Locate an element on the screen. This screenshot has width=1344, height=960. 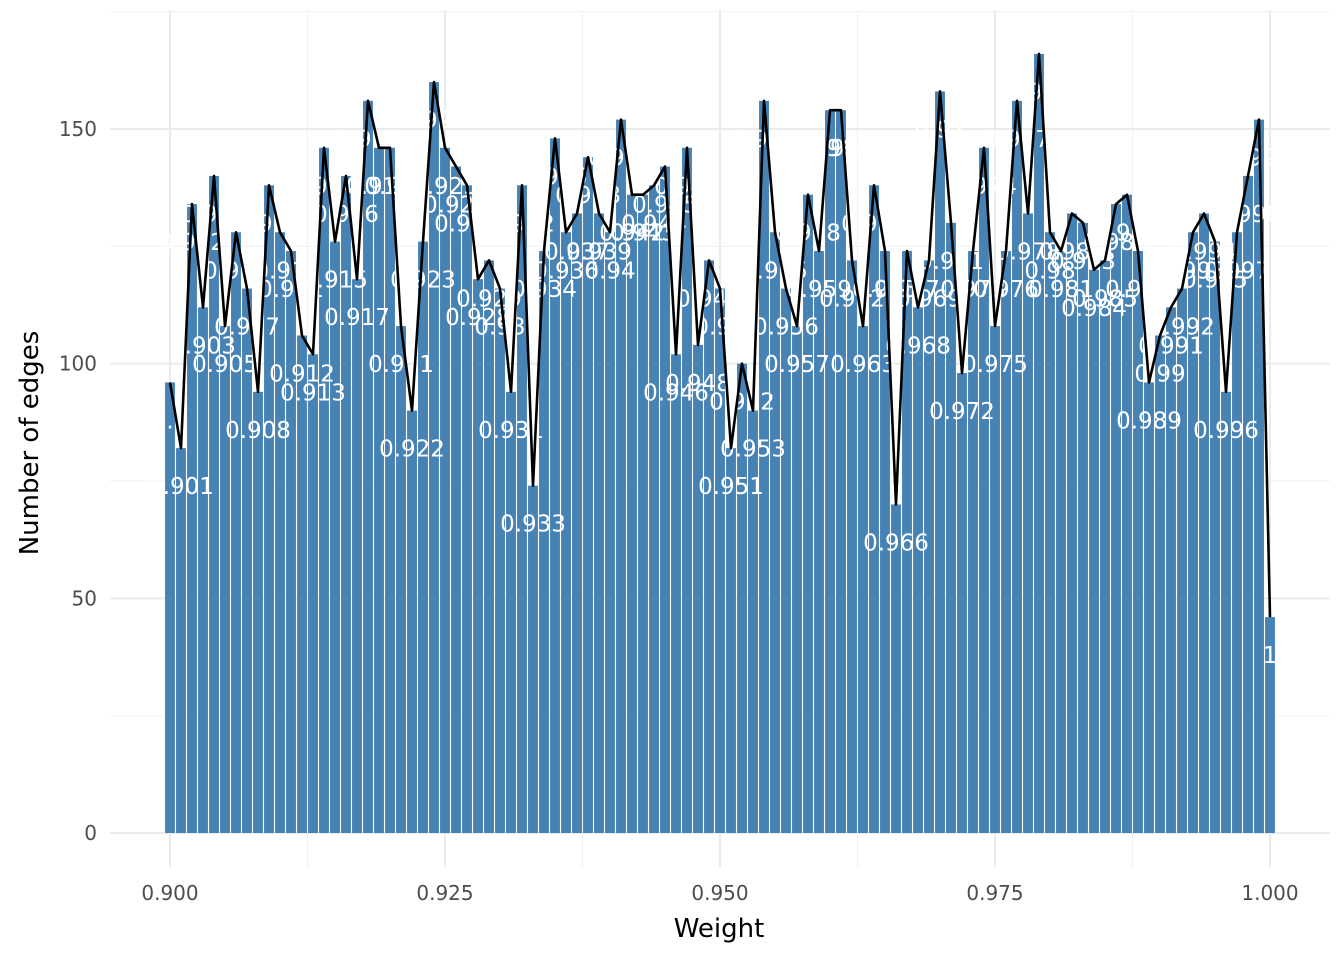
data-label: 0.962 is located at coordinates (852, 299).